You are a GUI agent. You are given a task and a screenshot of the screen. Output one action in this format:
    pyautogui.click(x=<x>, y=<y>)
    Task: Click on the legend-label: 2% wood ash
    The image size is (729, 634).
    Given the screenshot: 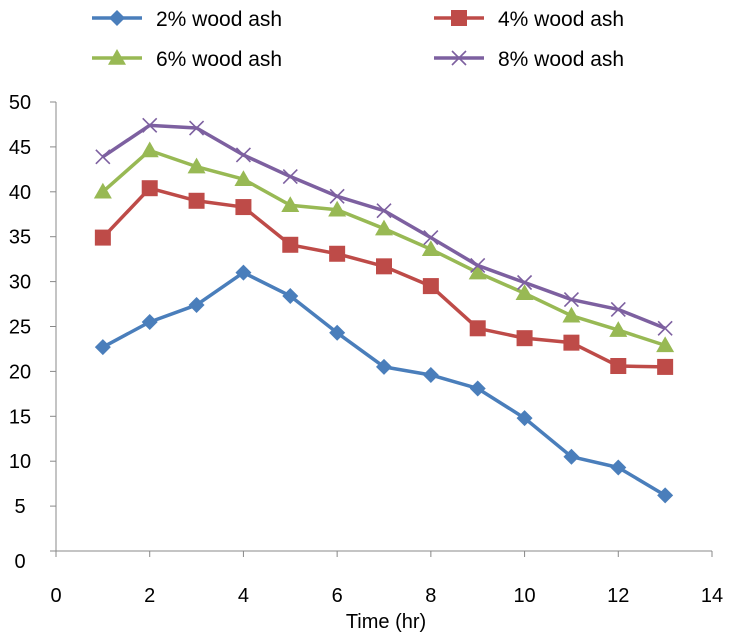 What is the action you would take?
    pyautogui.click(x=219, y=19)
    